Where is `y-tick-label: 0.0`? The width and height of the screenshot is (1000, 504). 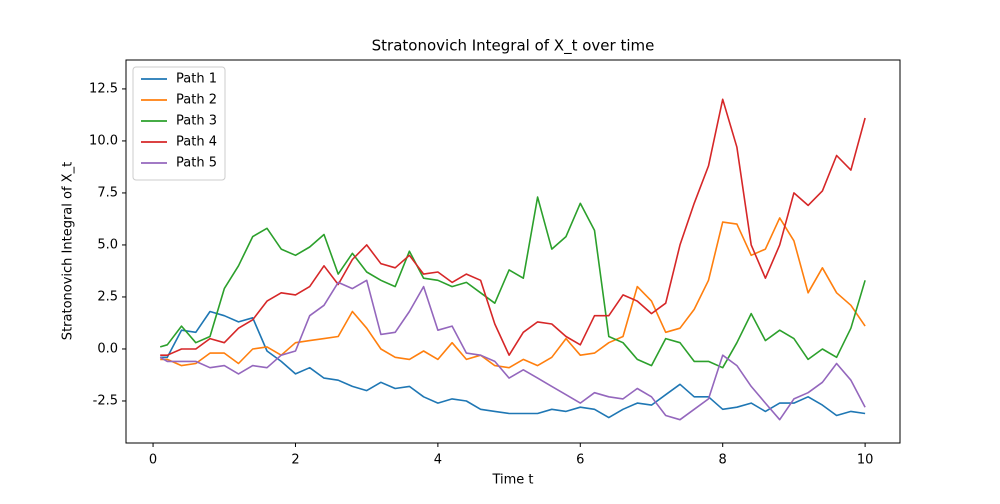 y-tick-label: 0.0 is located at coordinates (107, 348).